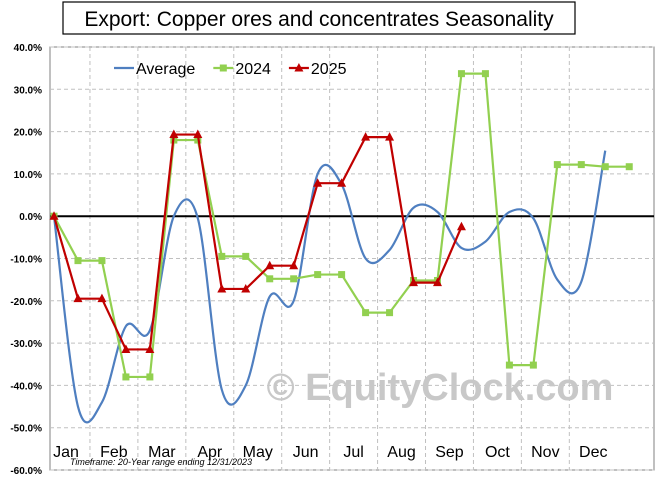 Image resolution: width=664 pixels, height=487 pixels. I want to click on y-tick-label: 0.0%, so click(30, 217).